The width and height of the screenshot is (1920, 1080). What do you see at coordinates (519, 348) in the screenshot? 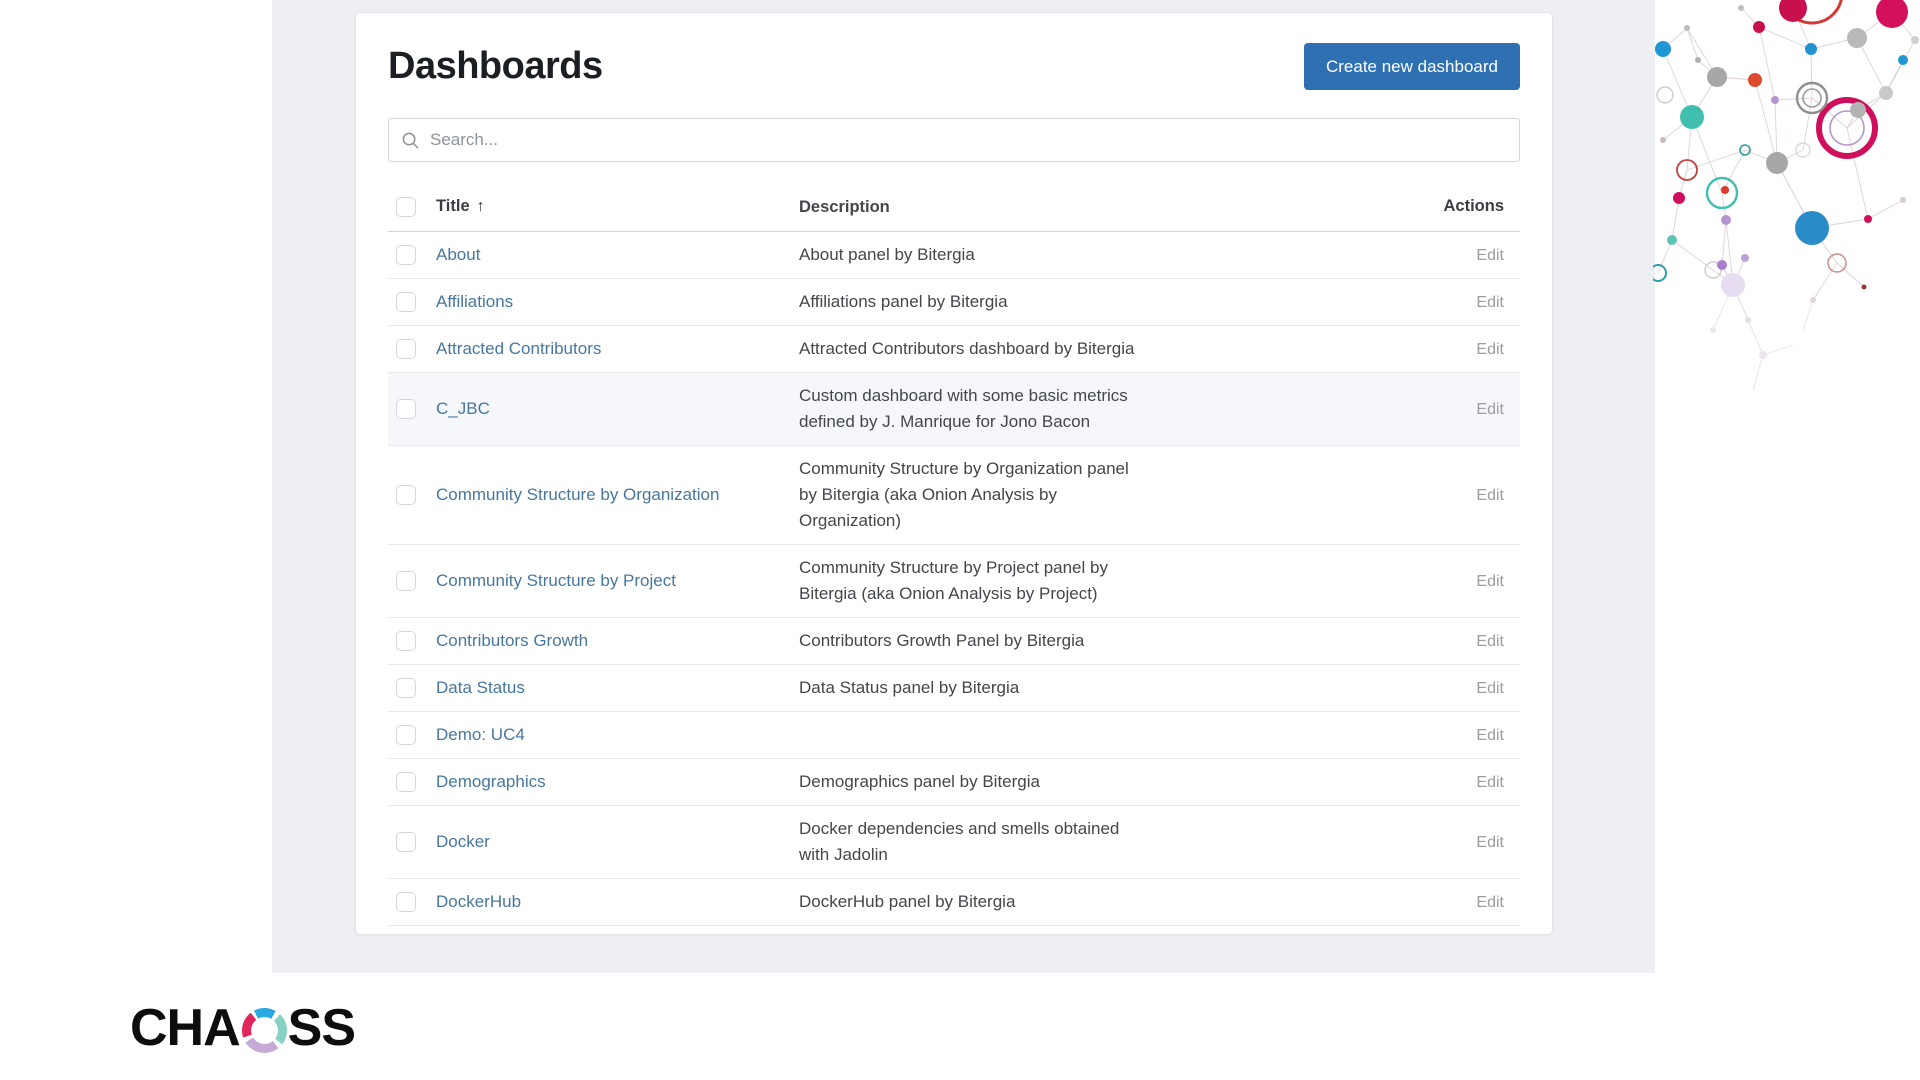
I see `dashboard-title-link: Attracted Contributors` at bounding box center [519, 348].